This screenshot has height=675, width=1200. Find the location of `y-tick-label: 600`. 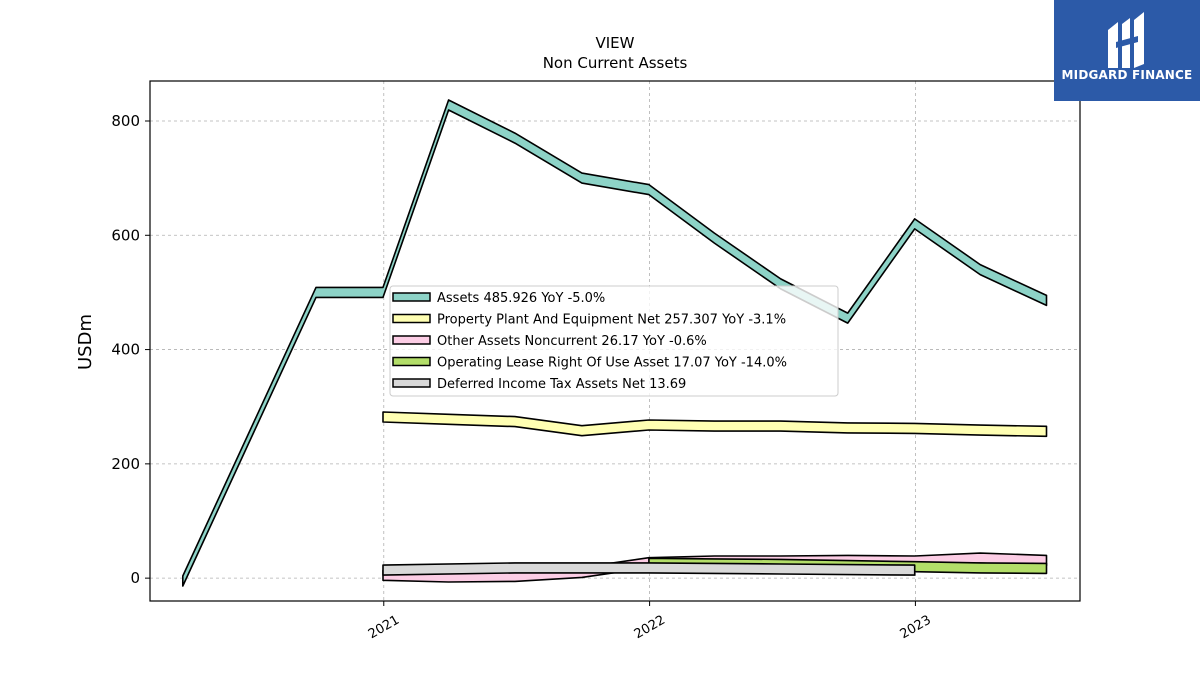

y-tick-label: 600 is located at coordinates (125, 235).